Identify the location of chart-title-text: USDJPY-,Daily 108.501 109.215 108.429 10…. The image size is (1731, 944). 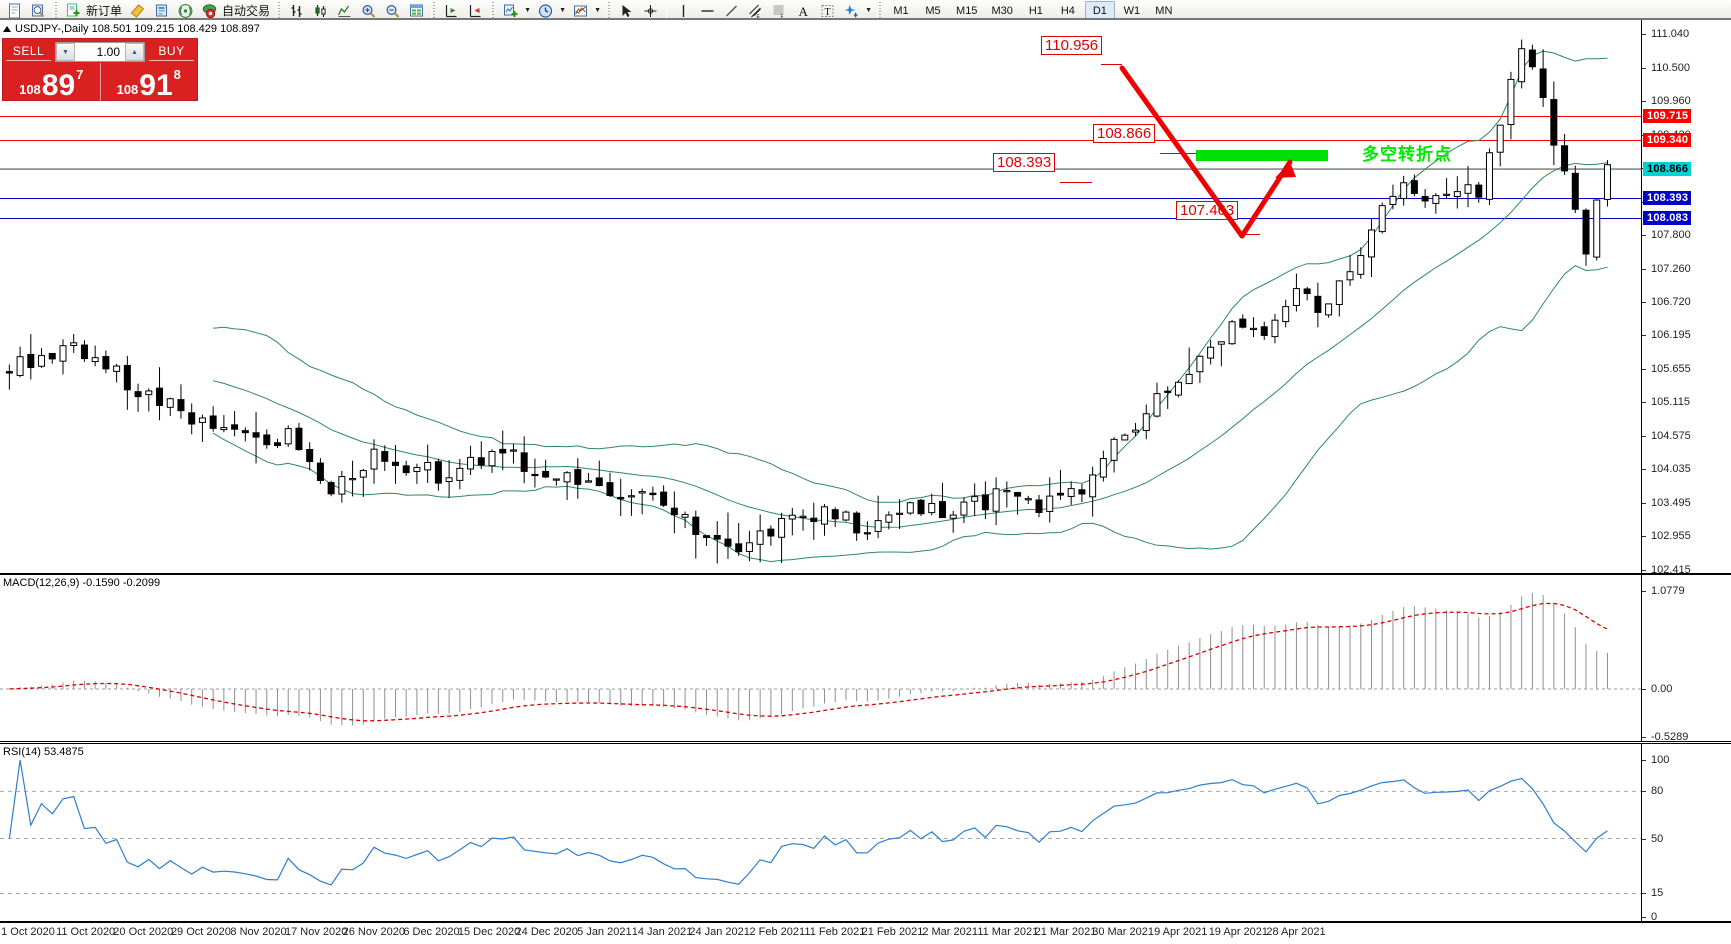
(137, 29).